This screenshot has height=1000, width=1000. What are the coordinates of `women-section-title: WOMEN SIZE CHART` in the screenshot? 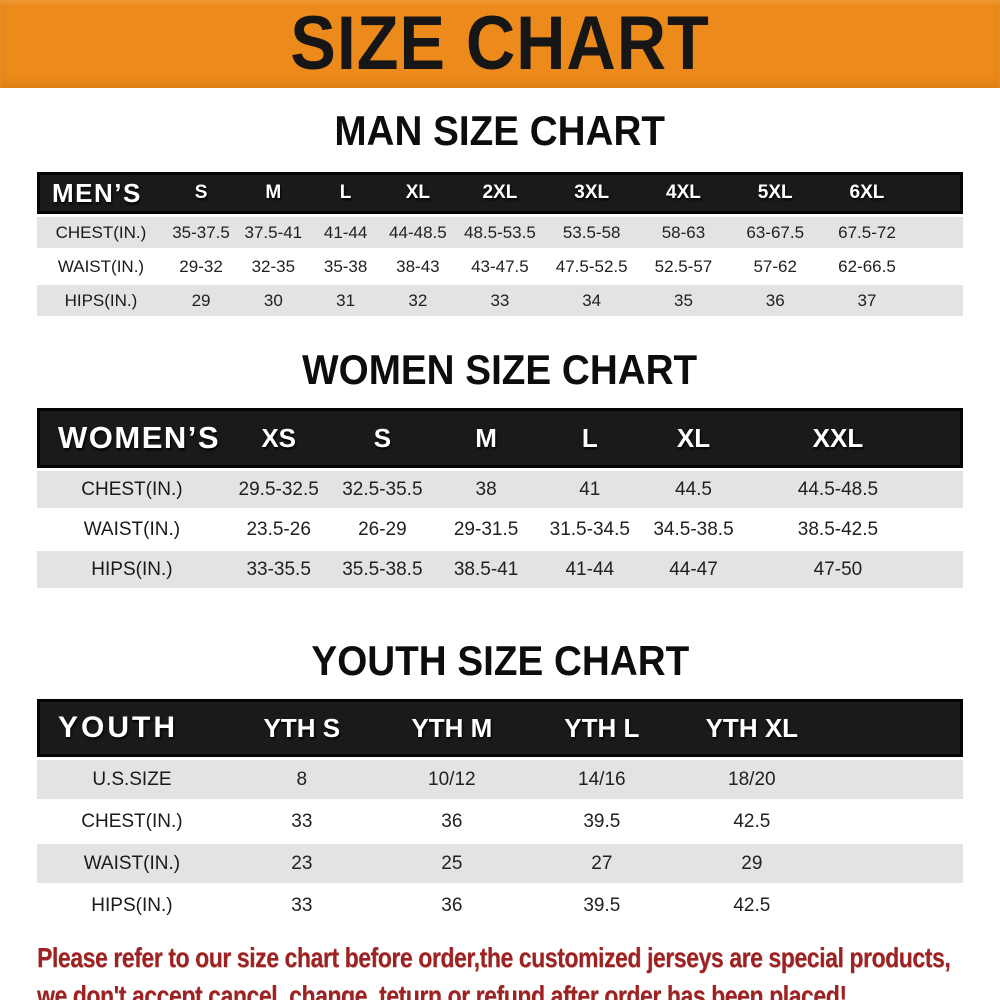 It's located at (500, 370).